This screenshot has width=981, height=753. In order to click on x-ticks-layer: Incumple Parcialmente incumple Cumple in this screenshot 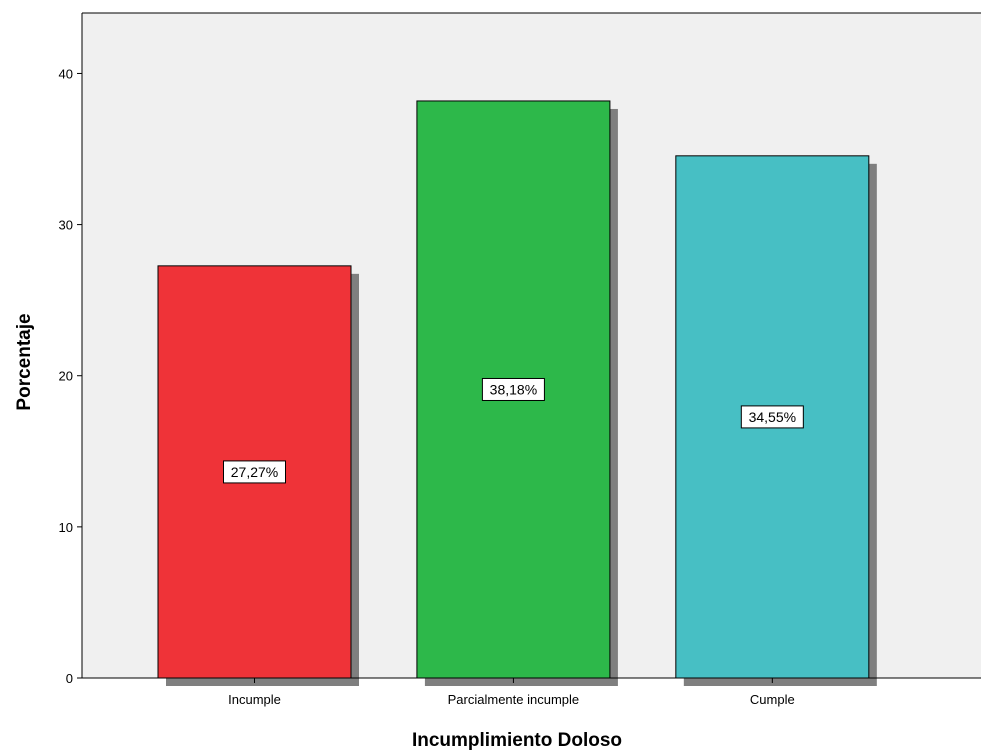, I will do `click(511, 692)`.